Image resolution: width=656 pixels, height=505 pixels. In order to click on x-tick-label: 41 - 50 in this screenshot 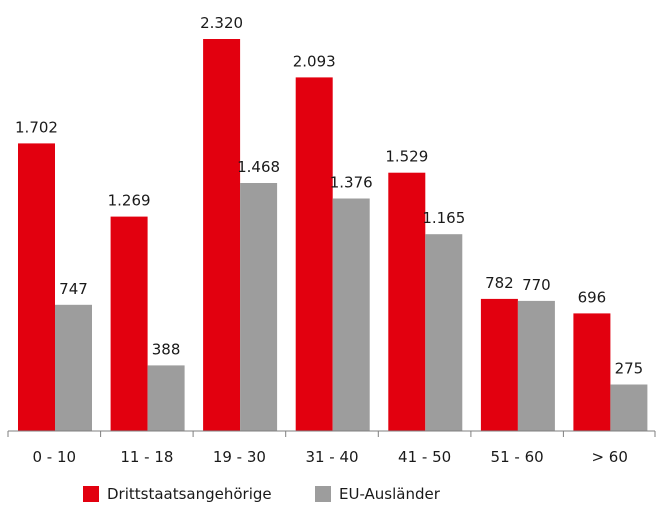, I will do `click(424, 457)`.